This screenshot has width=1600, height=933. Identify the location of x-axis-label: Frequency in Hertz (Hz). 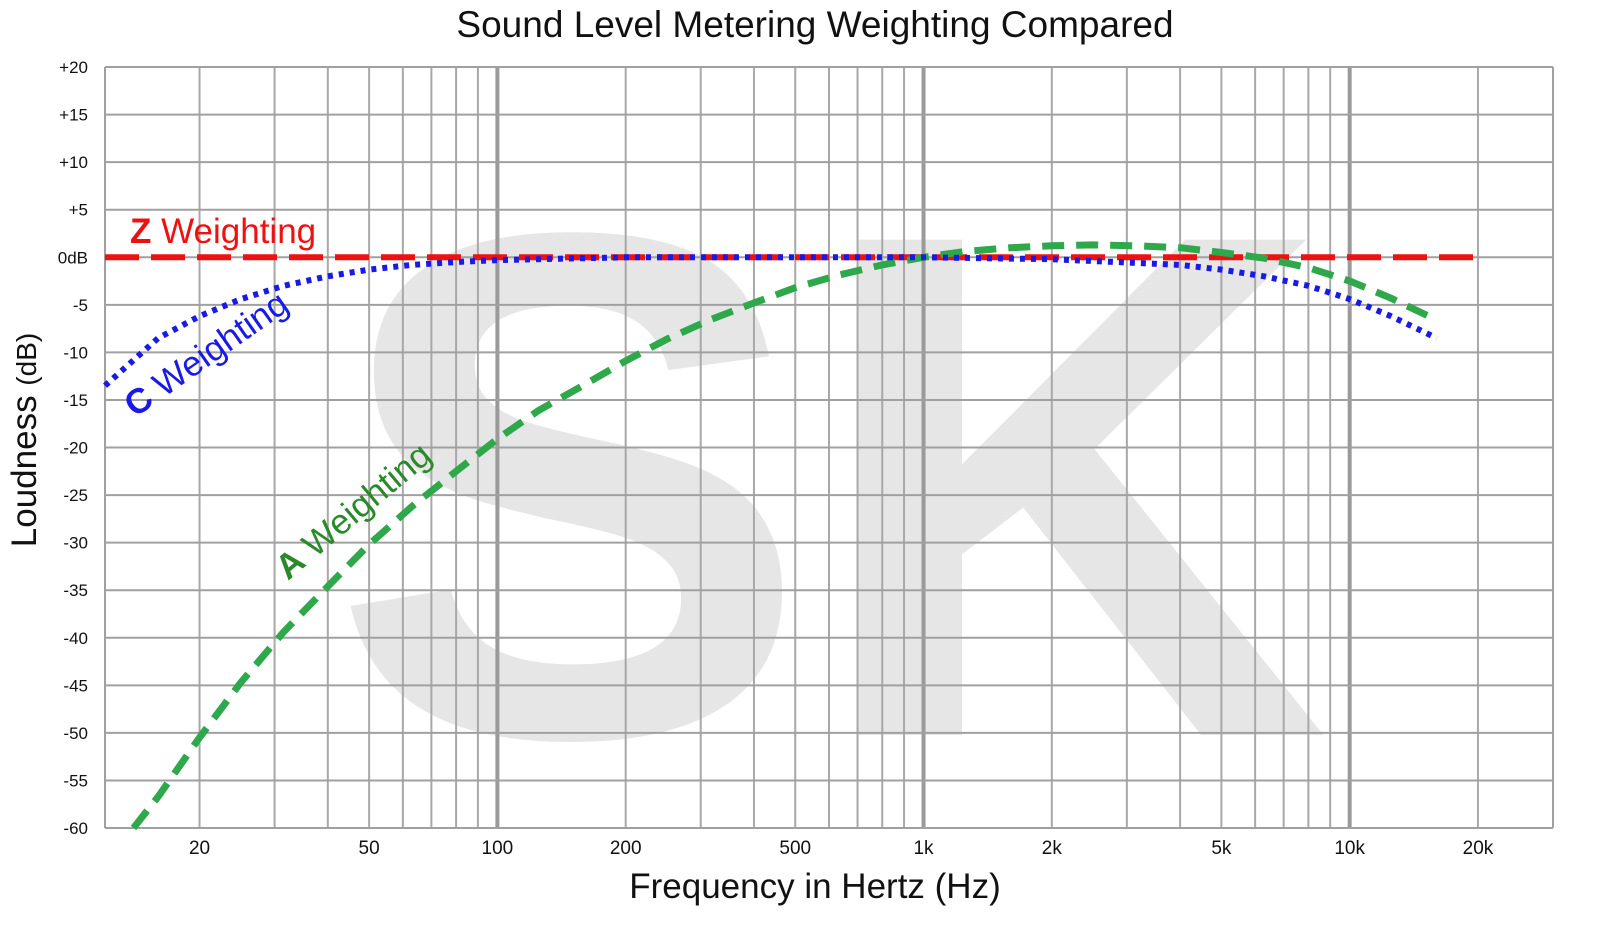
(815, 886).